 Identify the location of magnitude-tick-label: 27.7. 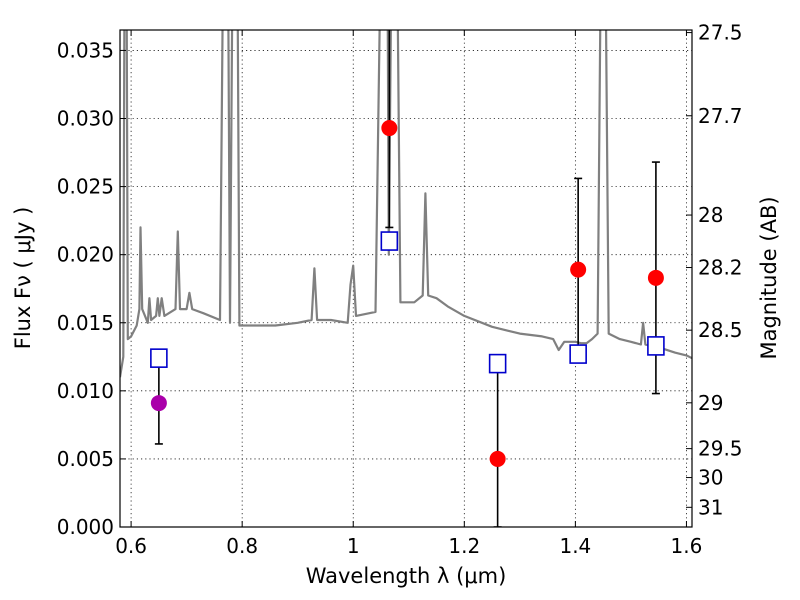
(720, 116).